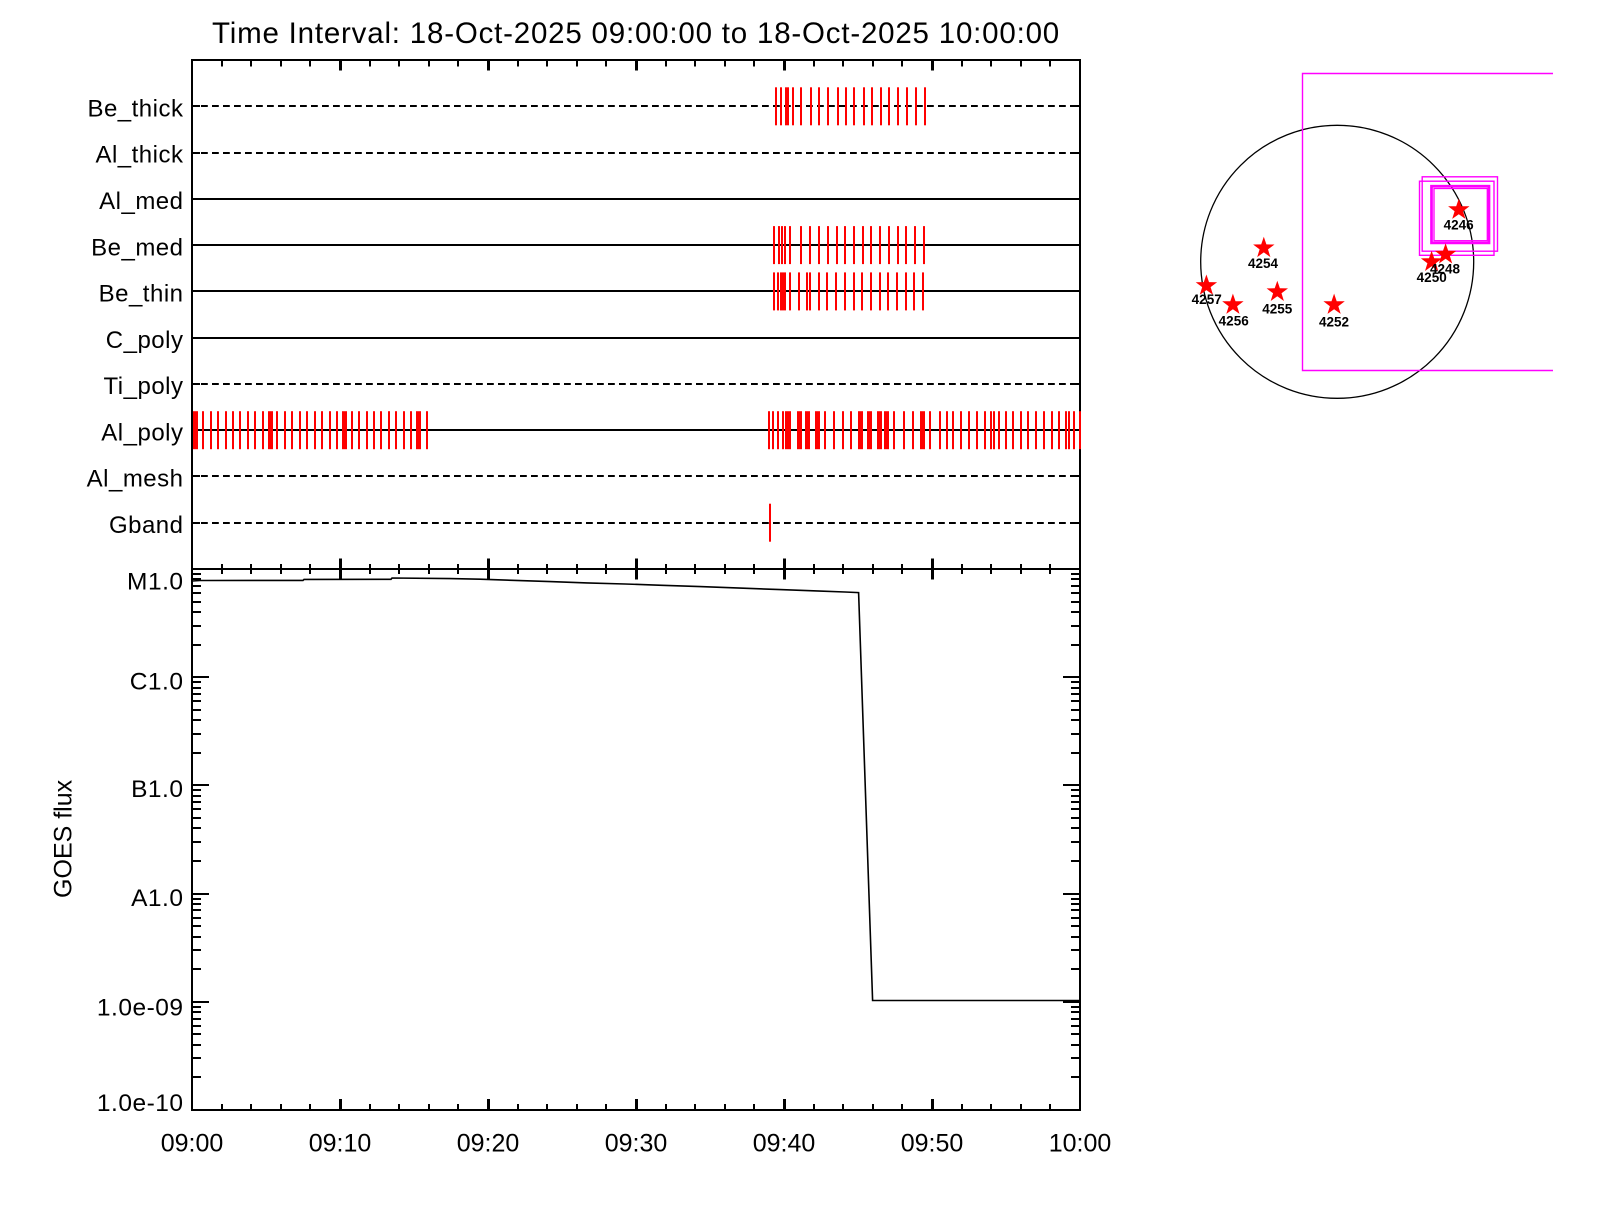 The width and height of the screenshot is (1600, 1205). I want to click on svg-text: 4256, so click(1234, 321).